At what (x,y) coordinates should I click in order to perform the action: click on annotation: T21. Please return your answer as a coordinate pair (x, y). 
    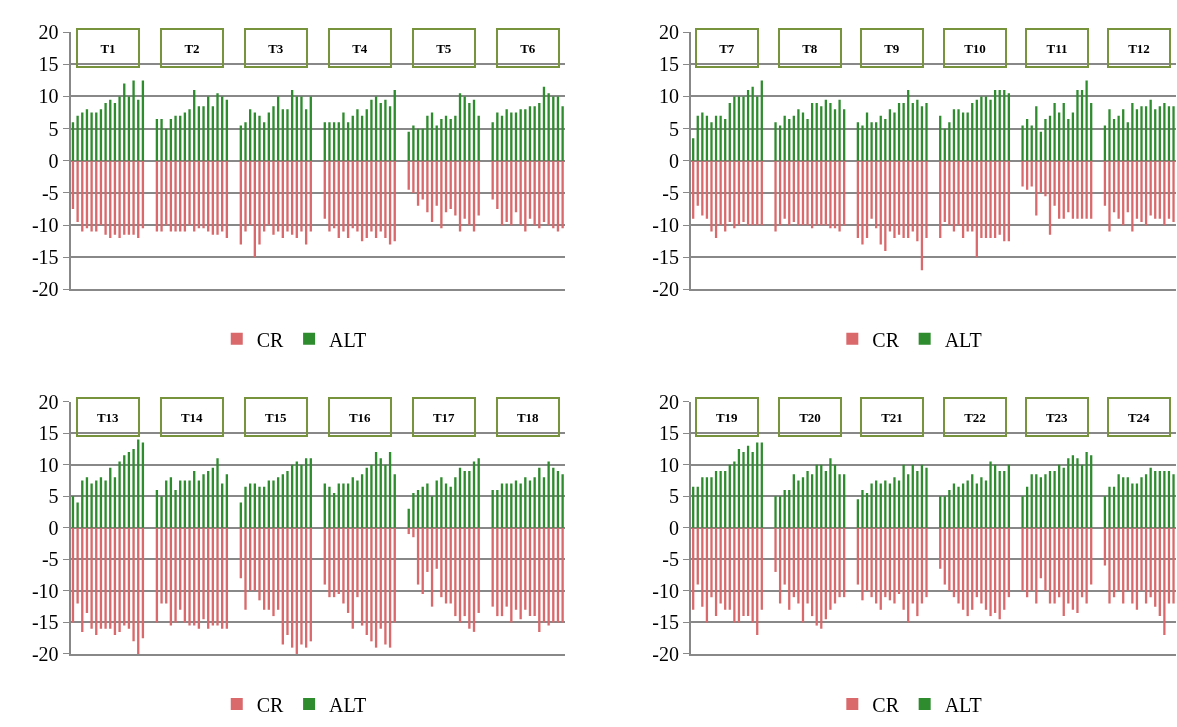
    Looking at the image, I should click on (892, 417).